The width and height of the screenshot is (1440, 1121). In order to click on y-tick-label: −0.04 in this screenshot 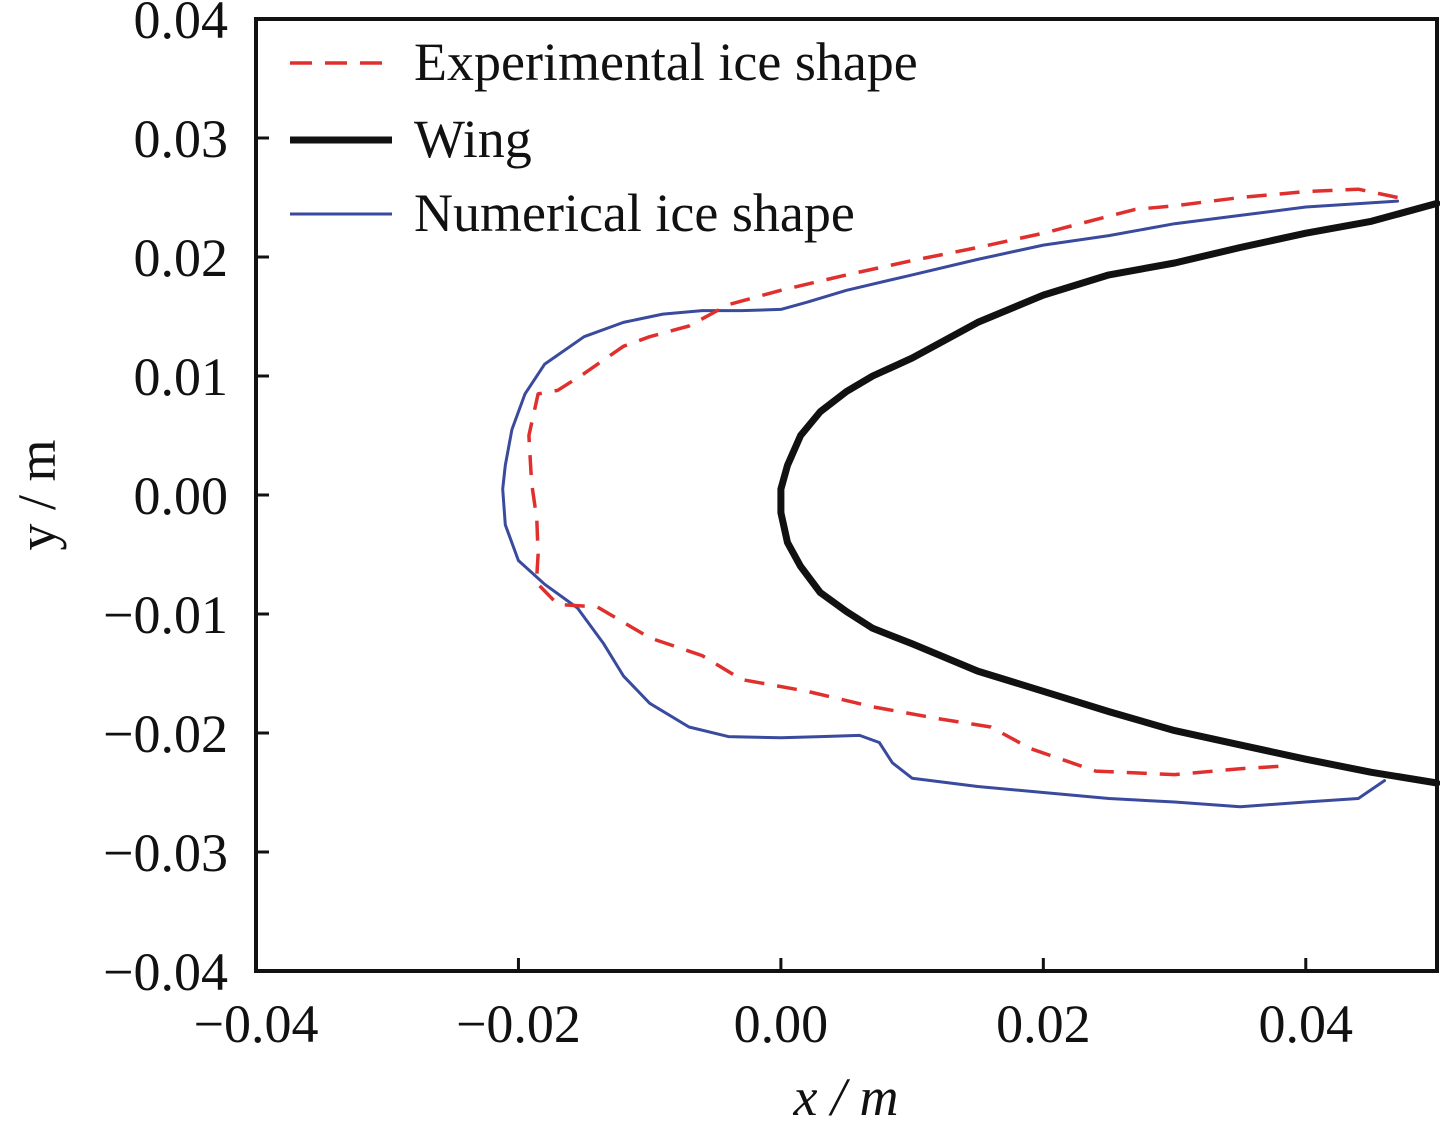, I will do `click(165, 972)`.